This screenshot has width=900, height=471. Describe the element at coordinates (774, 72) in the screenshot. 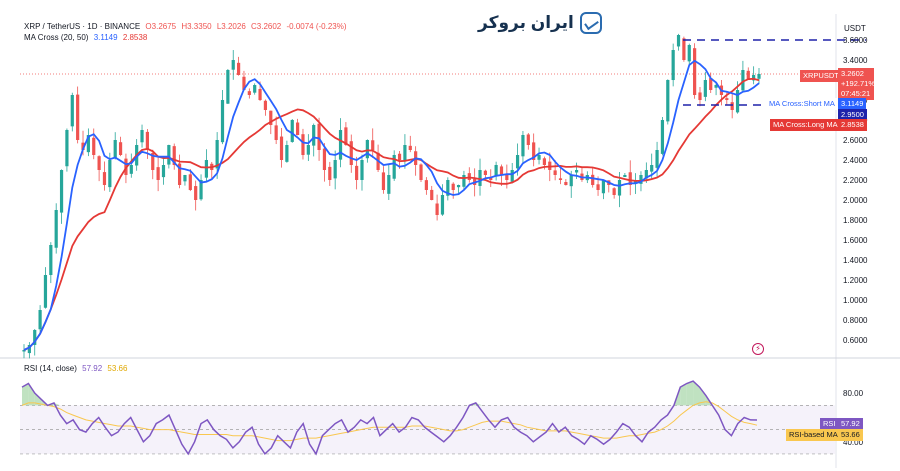

I see `overlay-lines` at that location.